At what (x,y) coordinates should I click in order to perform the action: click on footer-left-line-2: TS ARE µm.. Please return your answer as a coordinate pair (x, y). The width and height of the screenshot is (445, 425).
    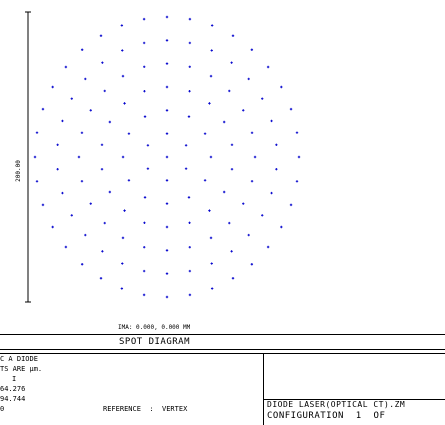
    Looking at the image, I should click on (21, 369).